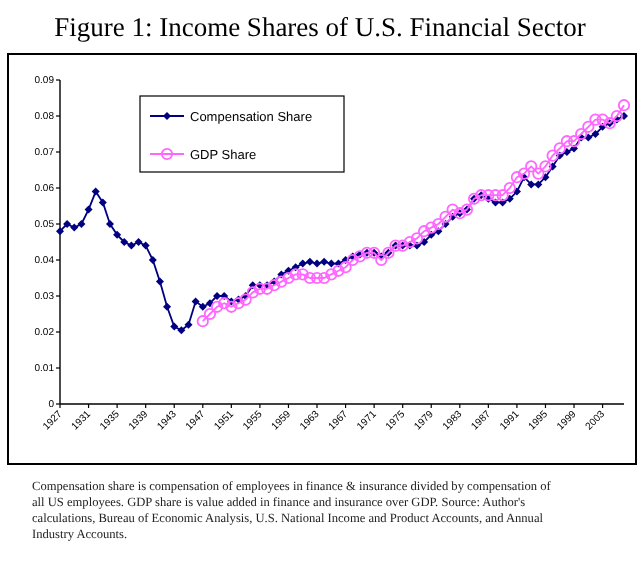 The height and width of the screenshot is (568, 640). Describe the element at coordinates (320, 27) in the screenshot. I see `chart-title: Figure 1: Income Shares of U.S. Financial Sector` at that location.